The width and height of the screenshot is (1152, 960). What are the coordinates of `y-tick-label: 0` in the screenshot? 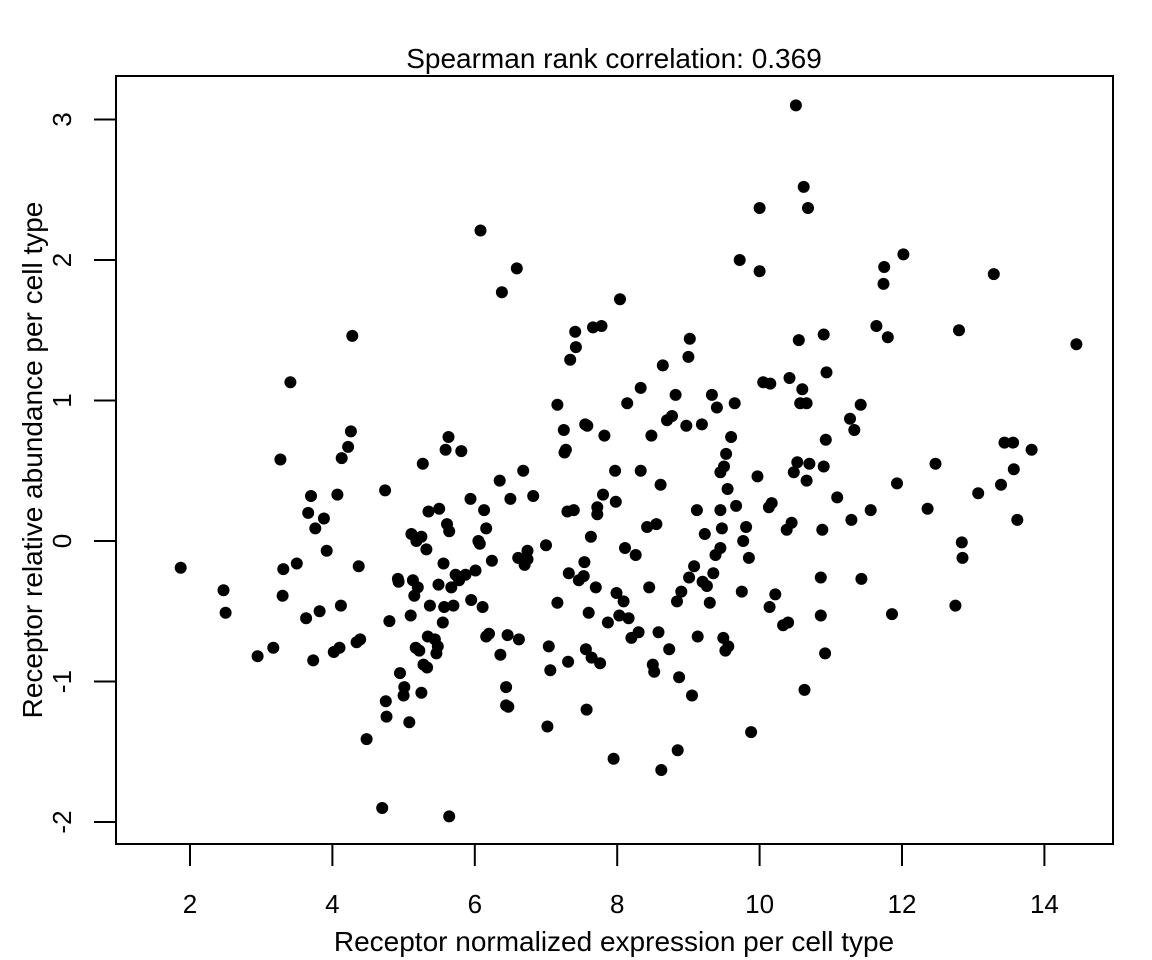 It's located at (62, 541).